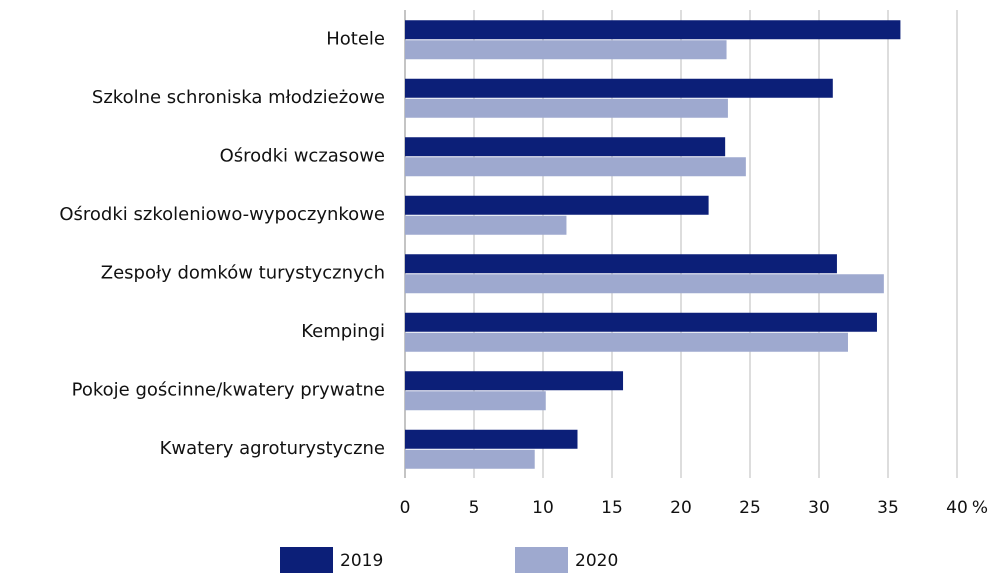 The height and width of the screenshot is (578, 997). Describe the element at coordinates (543, 508) in the screenshot. I see `x-tick-label: 10` at that location.